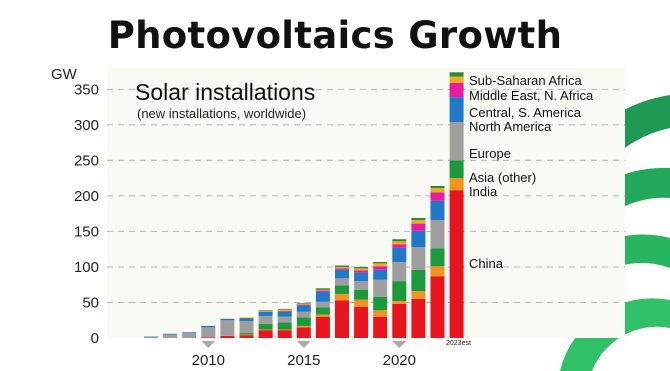 The height and width of the screenshot is (371, 670). I want to click on y-tick-label: 300, so click(86, 125).